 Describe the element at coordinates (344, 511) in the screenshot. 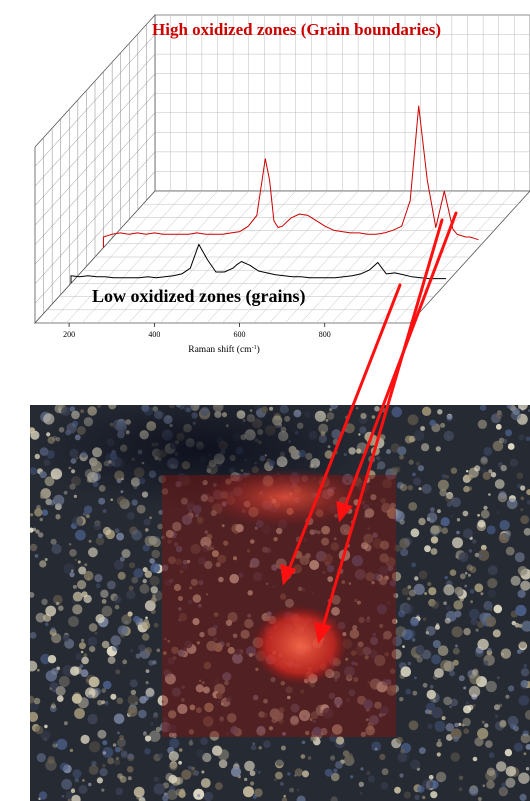

I see `arrow-boundary-a-head` at that location.